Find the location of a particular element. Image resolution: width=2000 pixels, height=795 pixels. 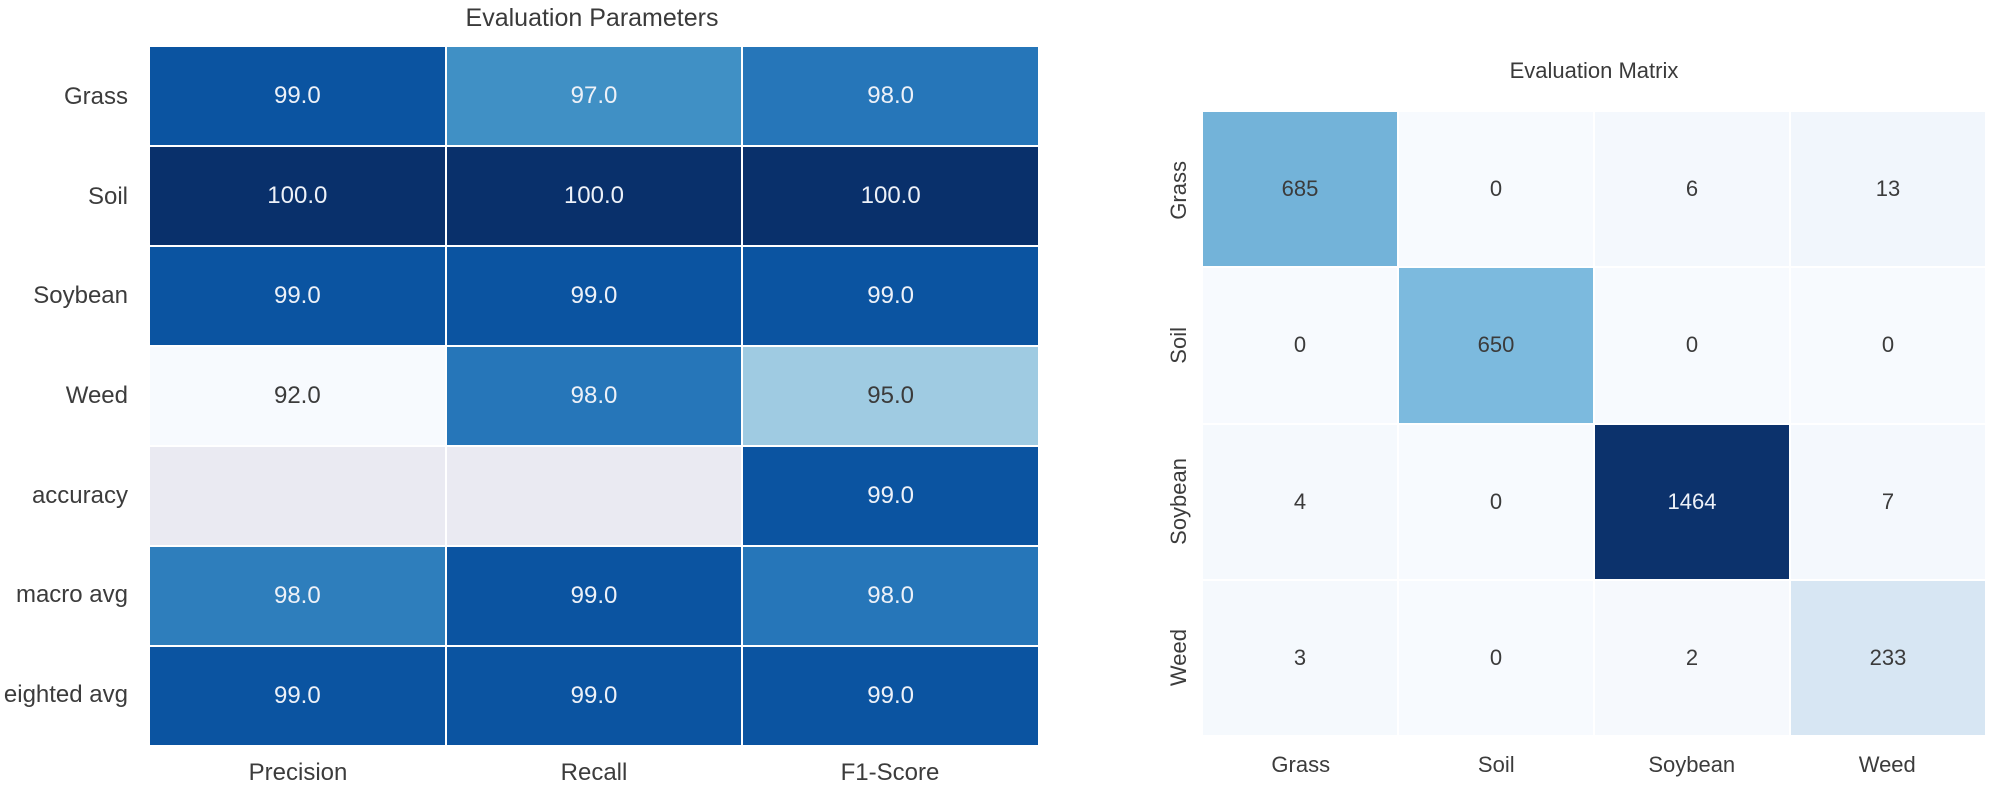

x-tick-label: Precision is located at coordinates (298, 772).